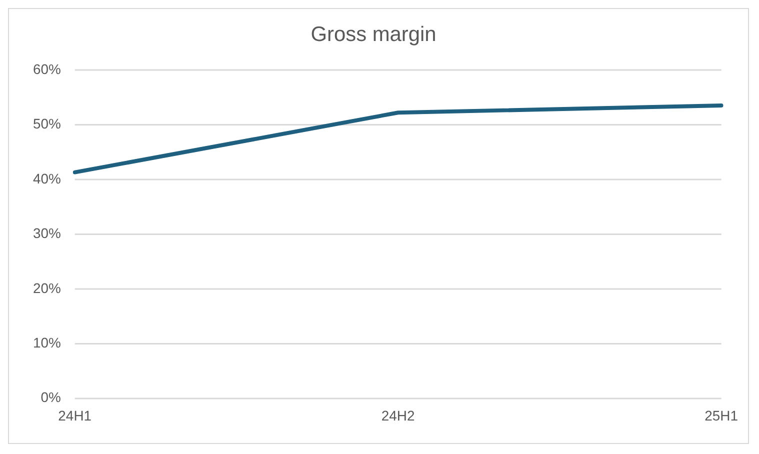  Describe the element at coordinates (46, 124) in the screenshot. I see `y-tick-label: 50%` at that location.